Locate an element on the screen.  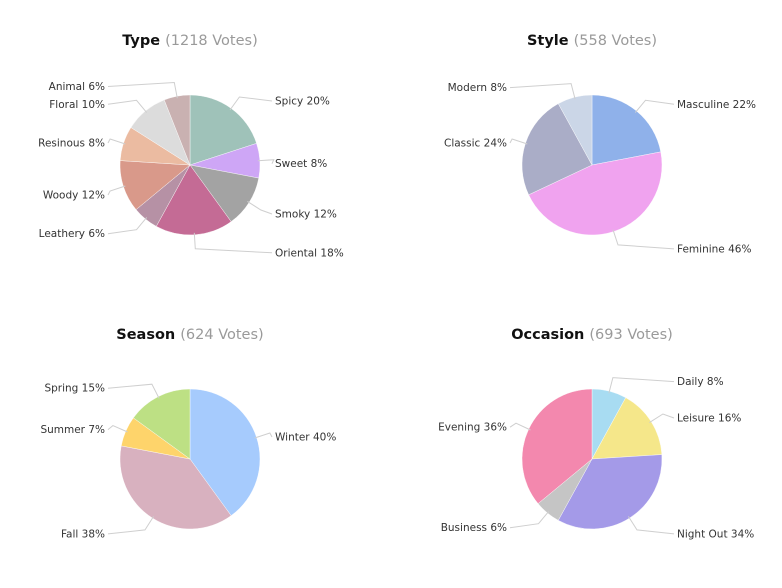
slice-label-modern: Modern 8% is located at coordinates (477, 88).